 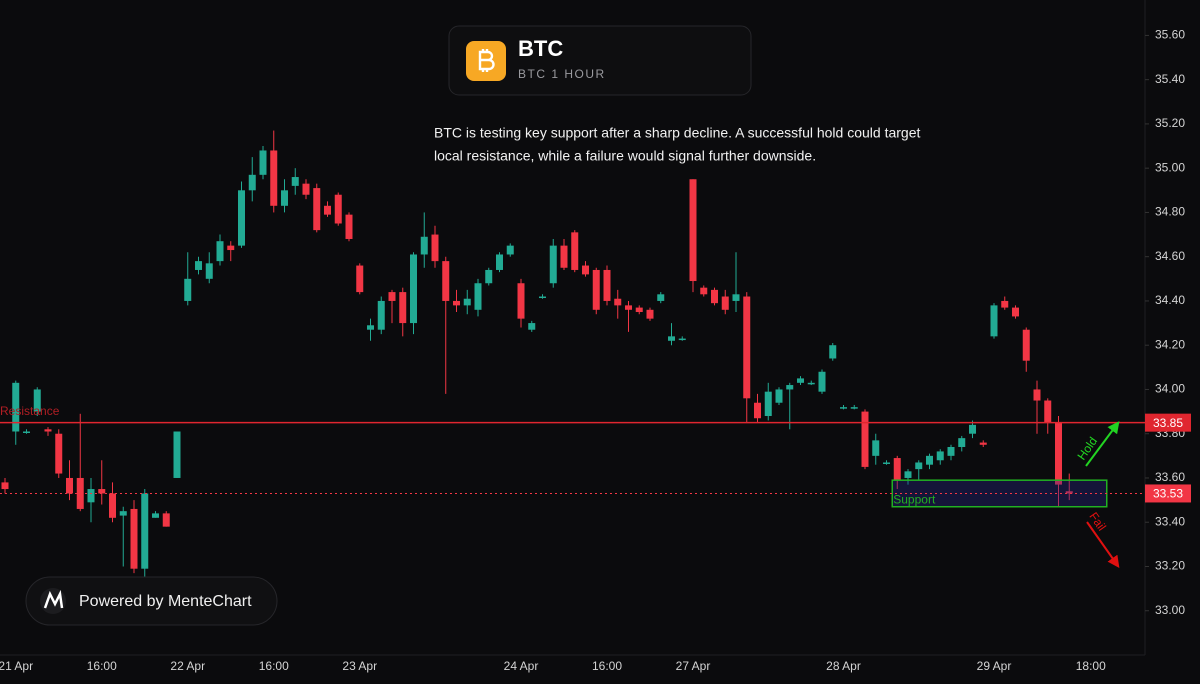 I want to click on y-tick-label: 35.20, so click(x=1170, y=123).